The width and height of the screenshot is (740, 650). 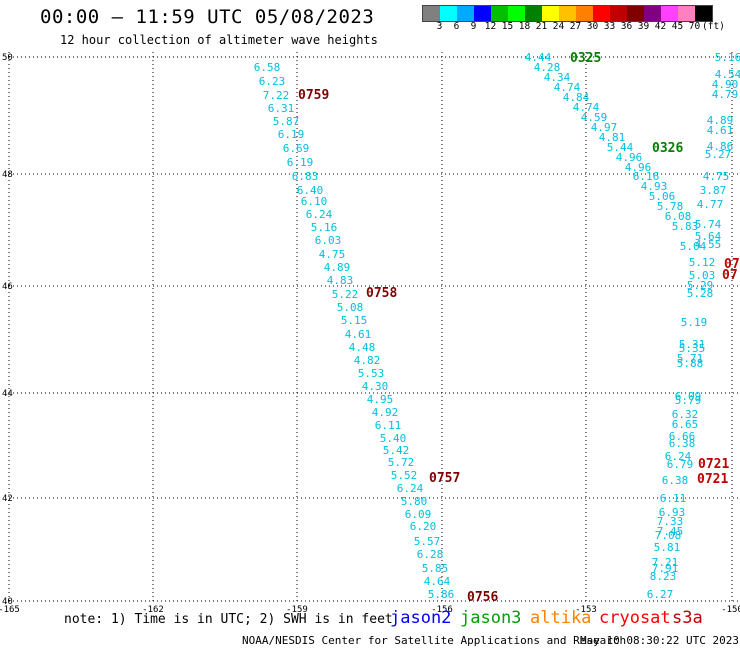 I want to click on wave-height-value: 5.28, so click(x=700, y=293).